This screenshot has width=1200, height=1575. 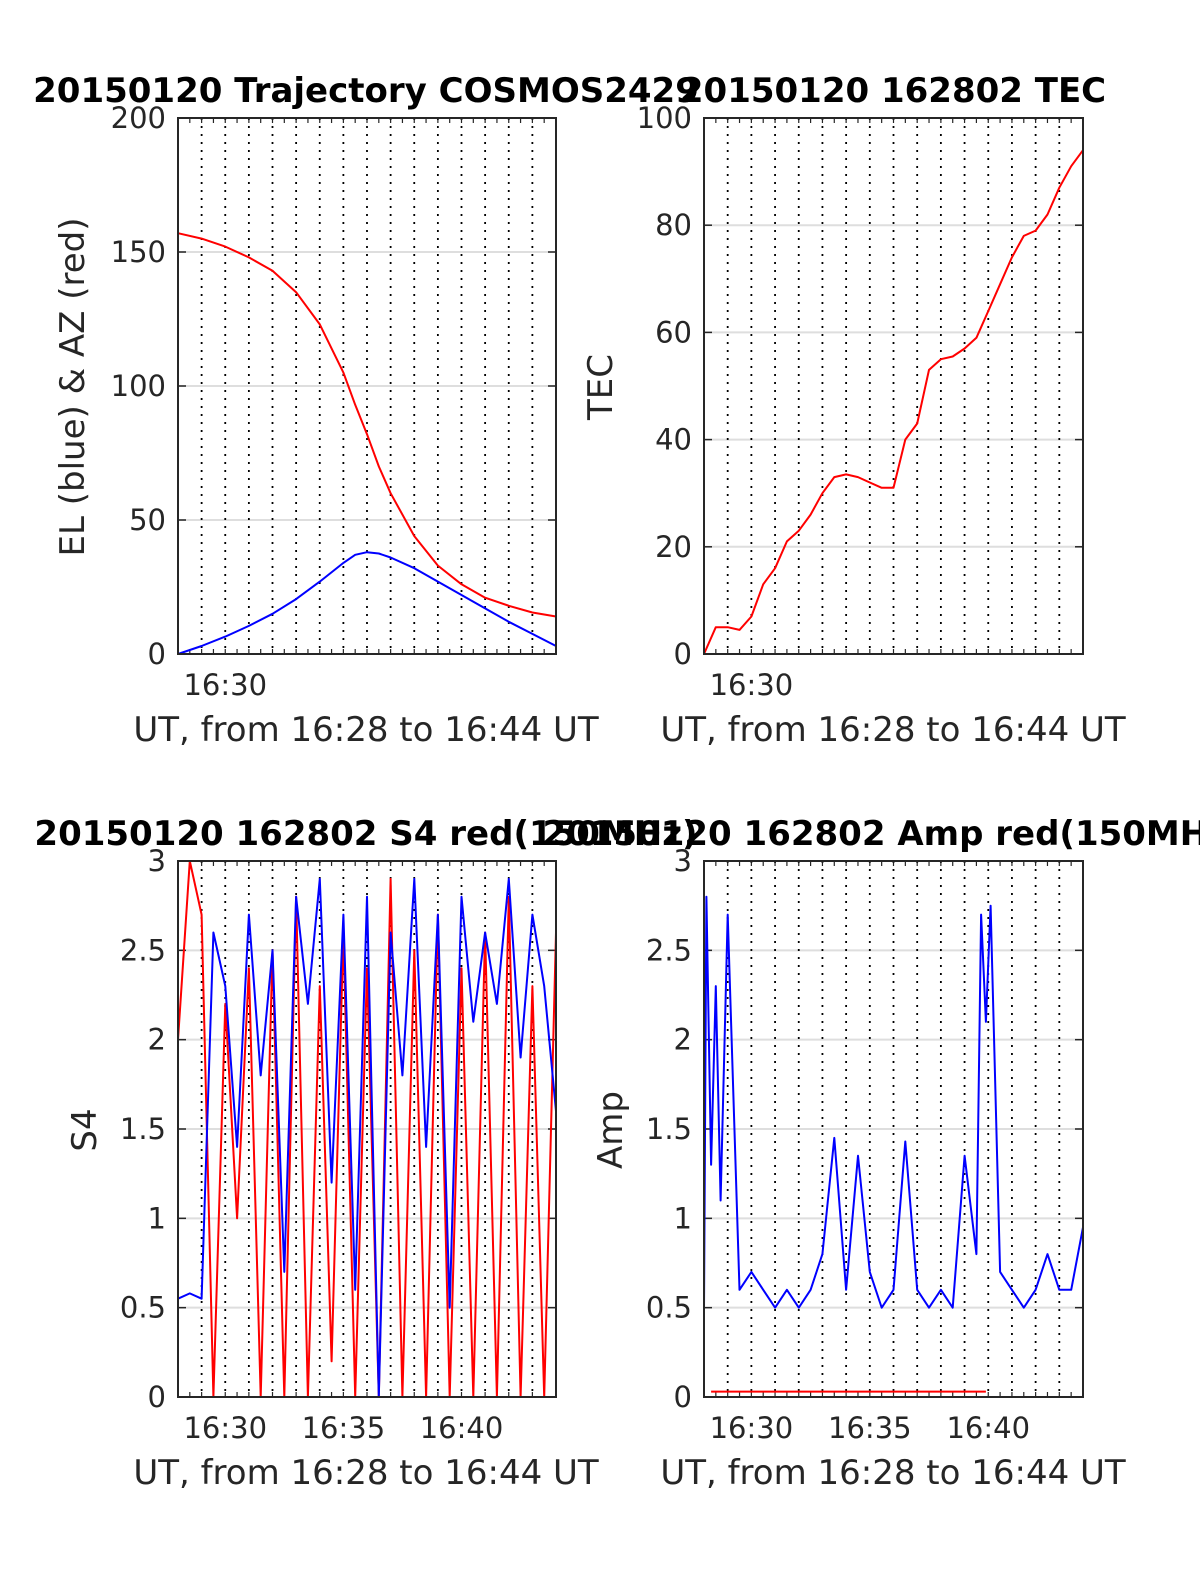 I want to click on y-tick-label: 50, so click(x=147, y=520).